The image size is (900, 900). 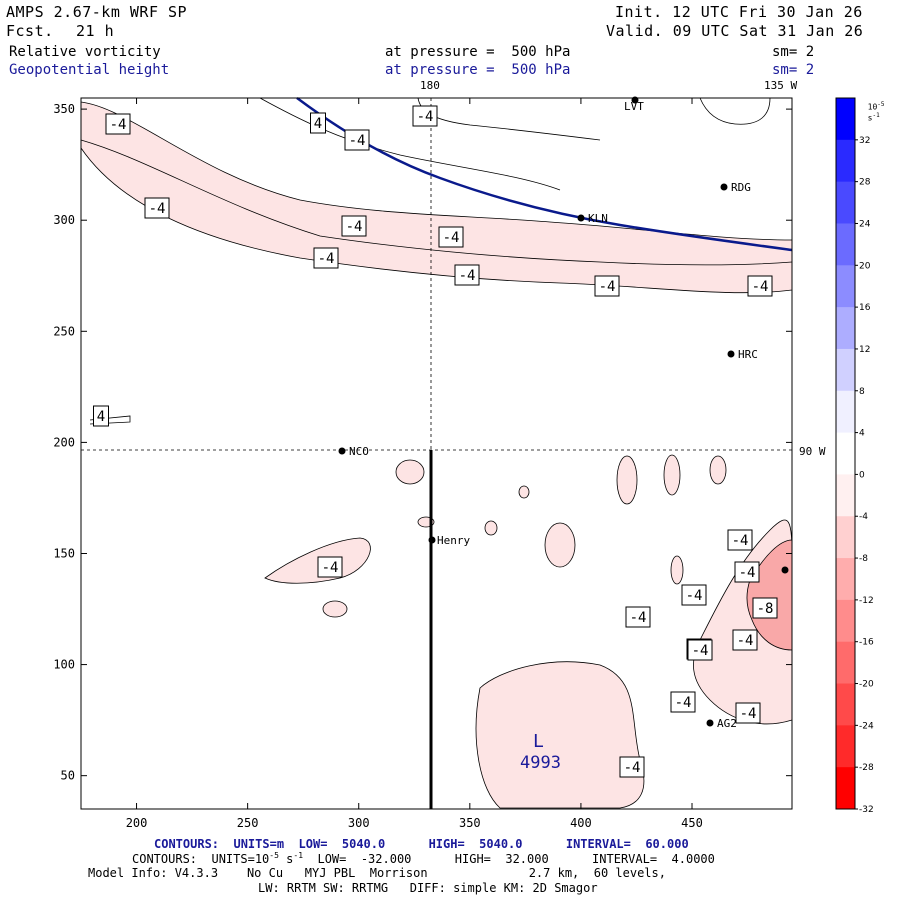 I want to click on station-ag2: AG2, so click(x=727, y=723).